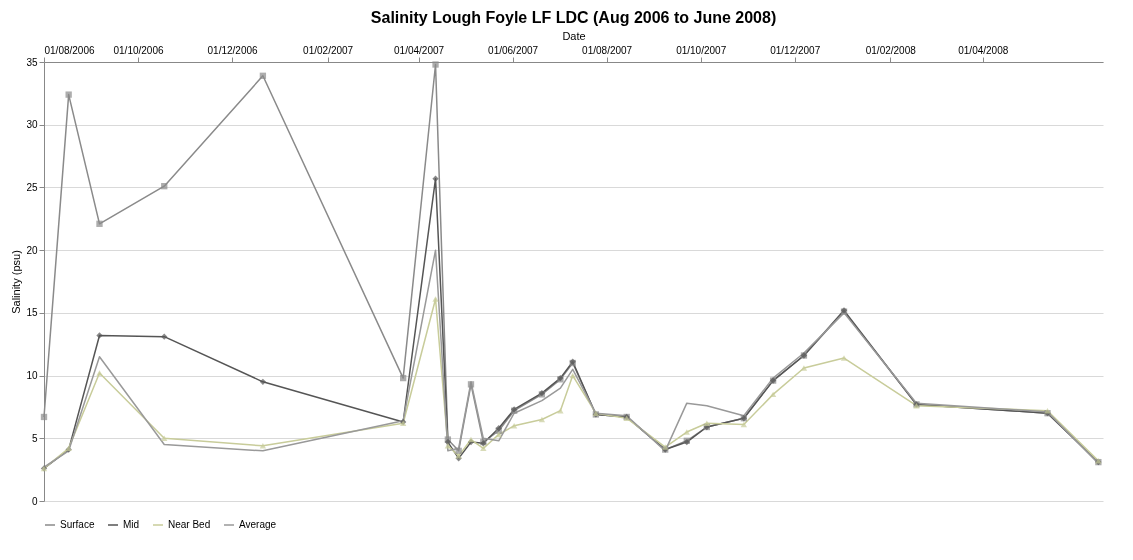  What do you see at coordinates (32, 62) in the screenshot?
I see `y-tick-label: 35` at bounding box center [32, 62].